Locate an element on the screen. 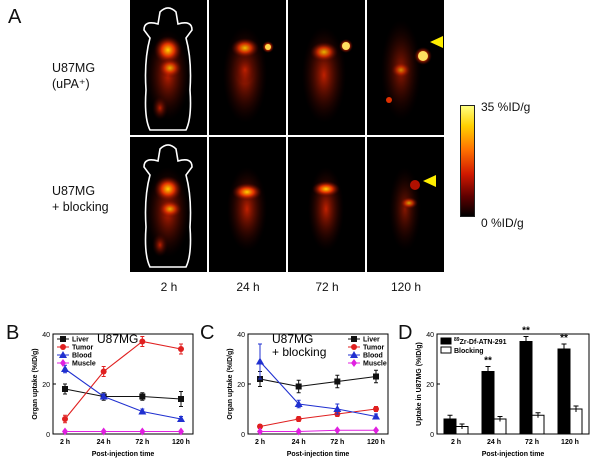 The width and height of the screenshot is (600, 468). panel-letter-b: B is located at coordinates (13, 333).